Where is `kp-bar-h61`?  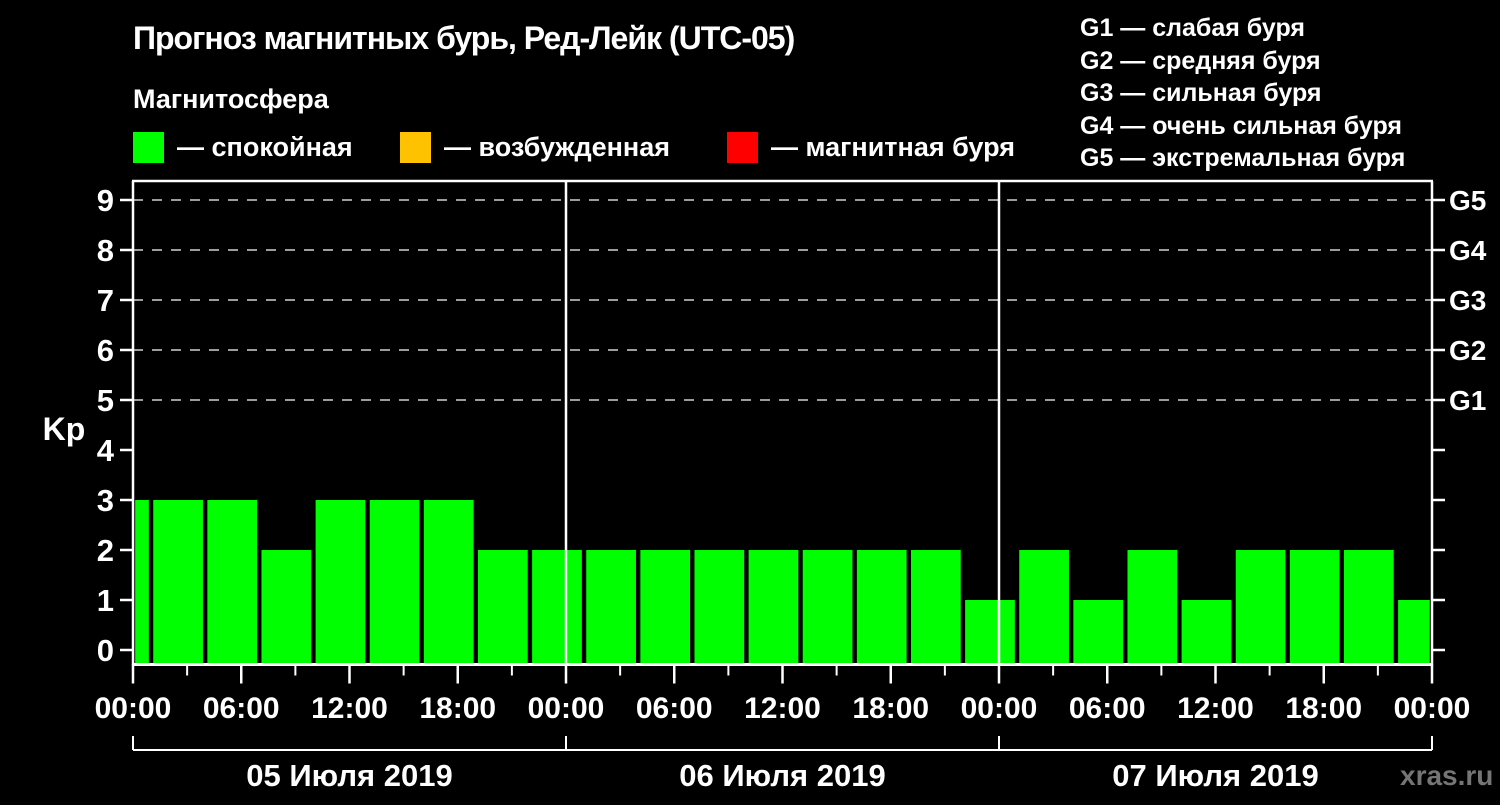 kp-bar-h61 is located at coordinates (1260, 607).